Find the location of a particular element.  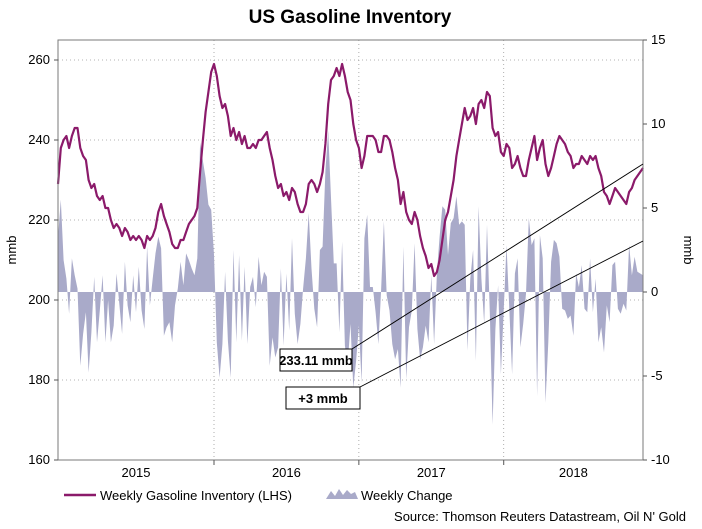

callout-change-box is located at coordinates (323, 398).